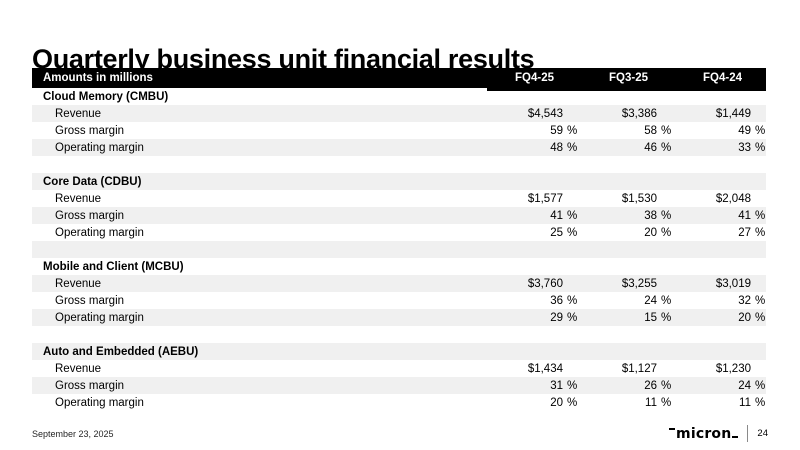  Describe the element at coordinates (399, 402) in the screenshot. I see `table-row-operating-margin: Operating margin 20% 11% 11%` at that location.